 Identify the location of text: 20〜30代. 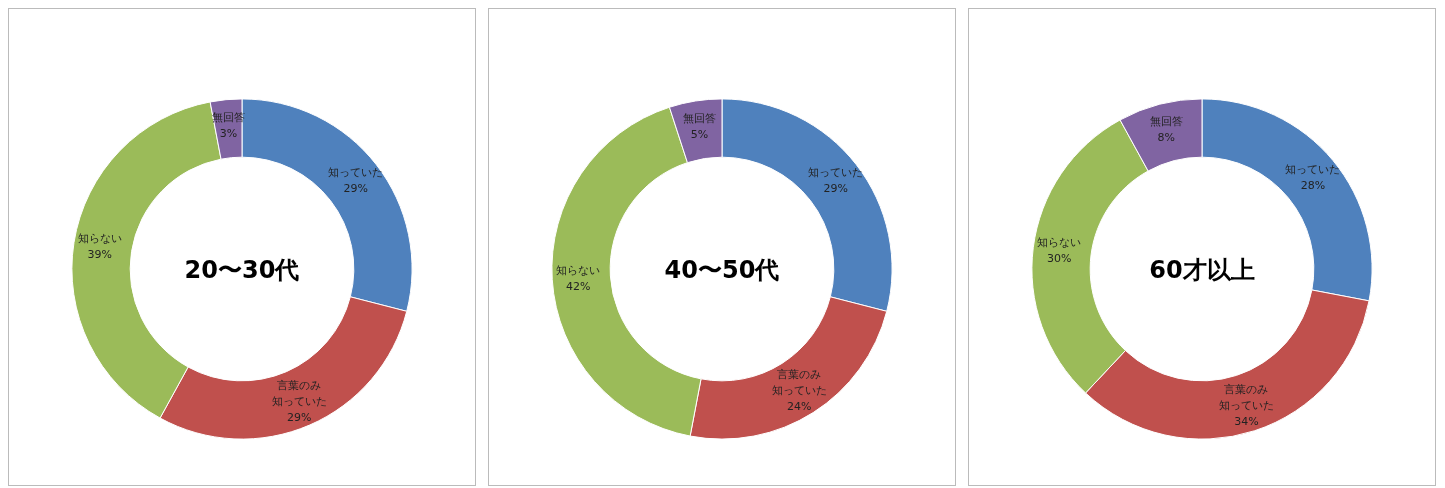
(242, 270).